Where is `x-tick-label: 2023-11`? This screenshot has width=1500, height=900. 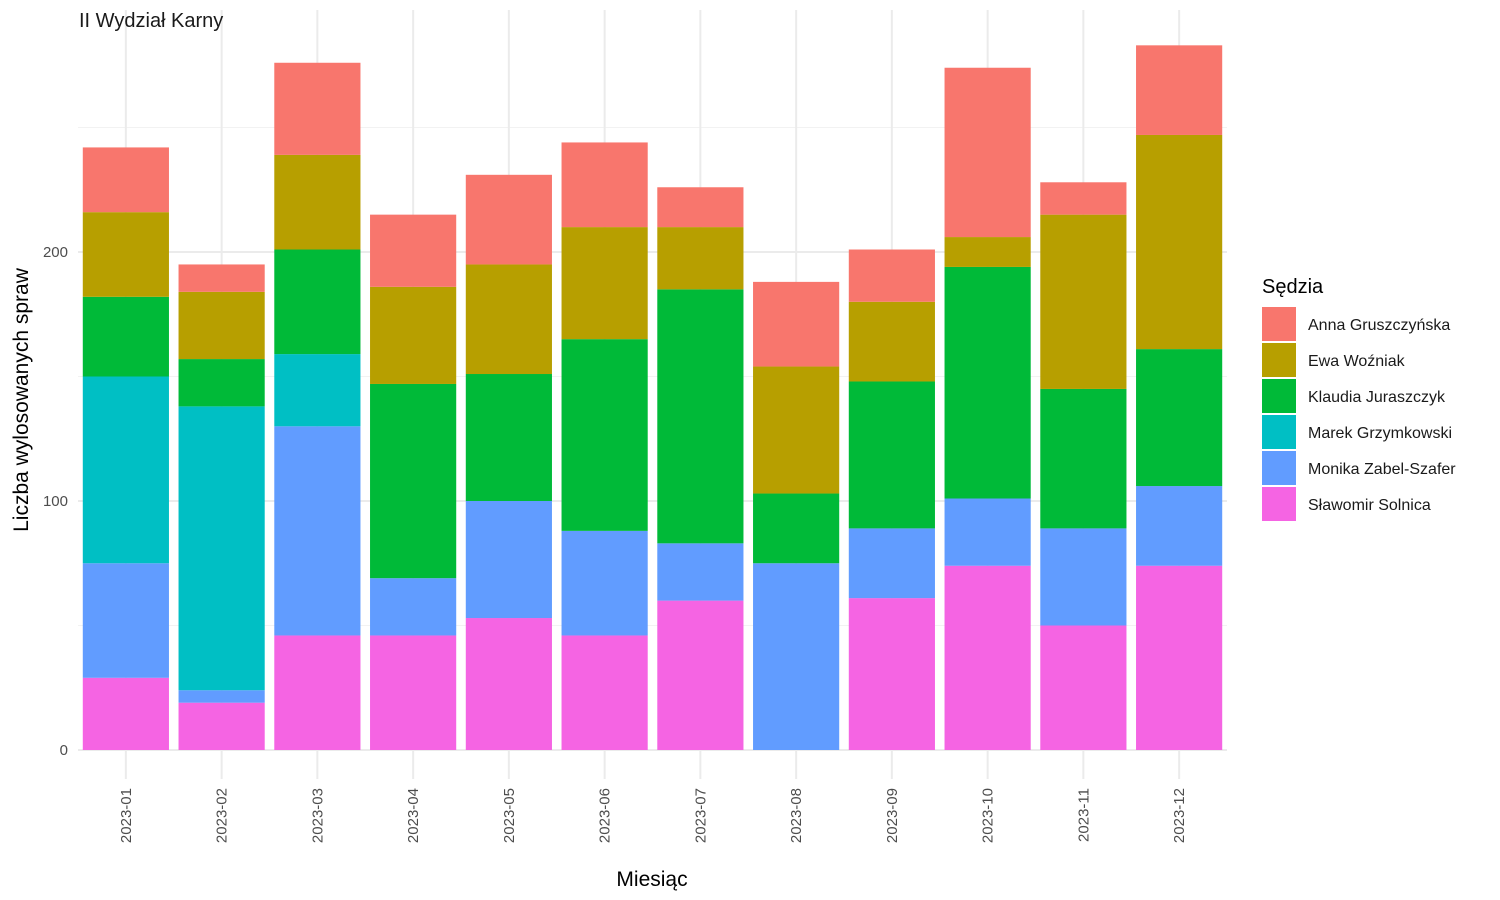 x-tick-label: 2023-11 is located at coordinates (1083, 815).